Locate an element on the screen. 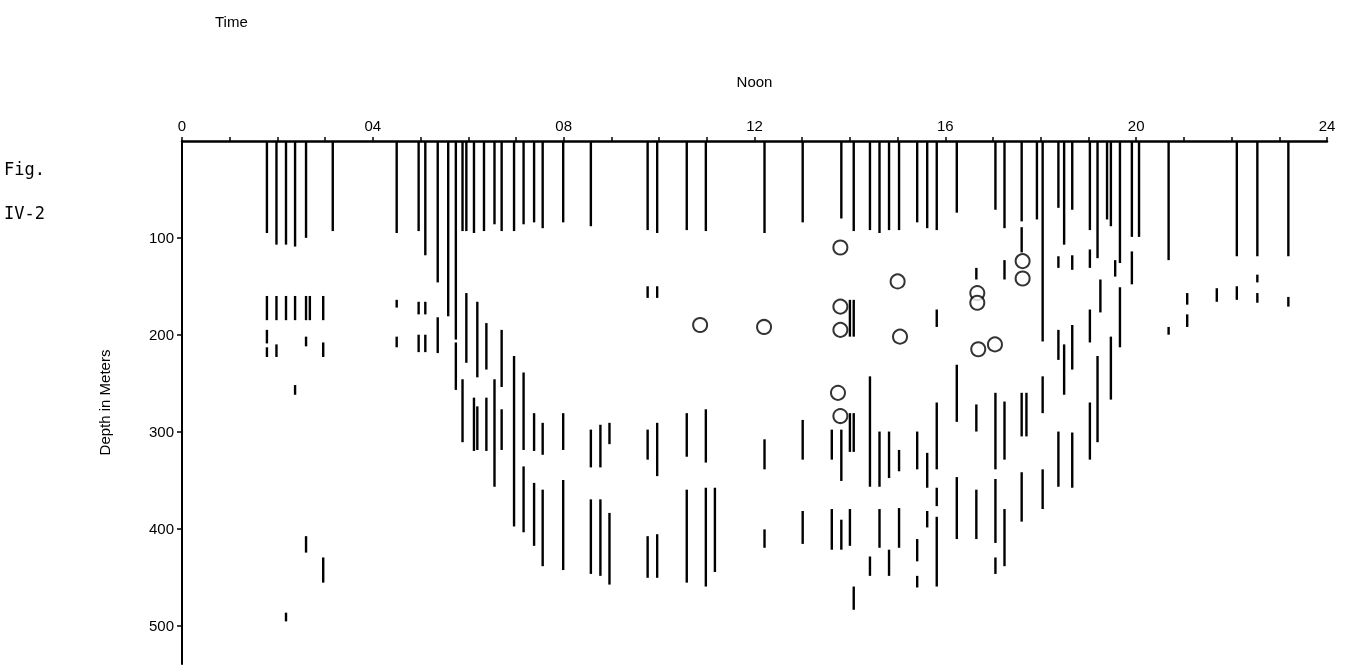  x-axis-title: Noon is located at coordinates (754, 81).